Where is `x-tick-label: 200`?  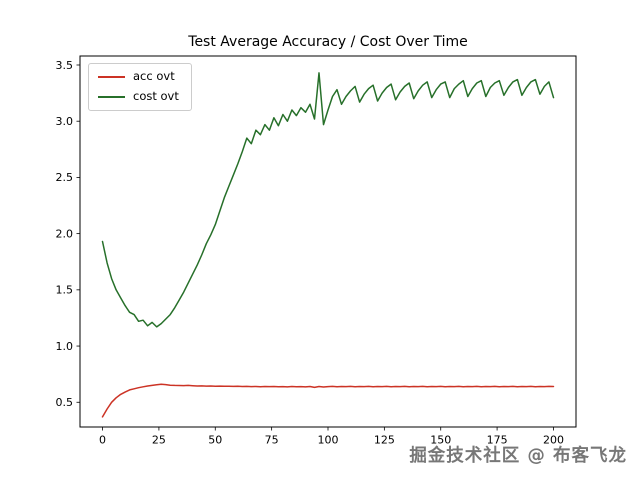 x-tick-label: 200 is located at coordinates (553, 440).